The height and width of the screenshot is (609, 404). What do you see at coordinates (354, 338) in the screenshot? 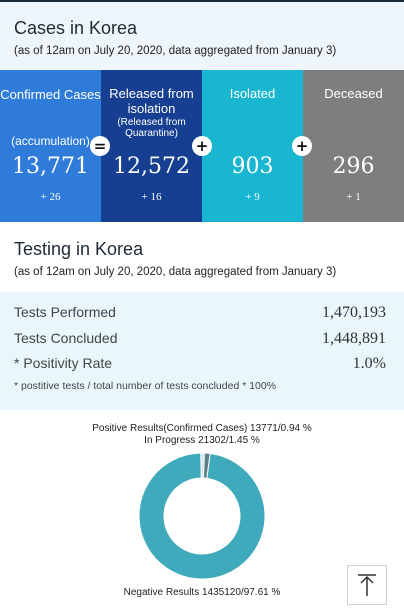
I see `row-value: 1,448,891` at bounding box center [354, 338].